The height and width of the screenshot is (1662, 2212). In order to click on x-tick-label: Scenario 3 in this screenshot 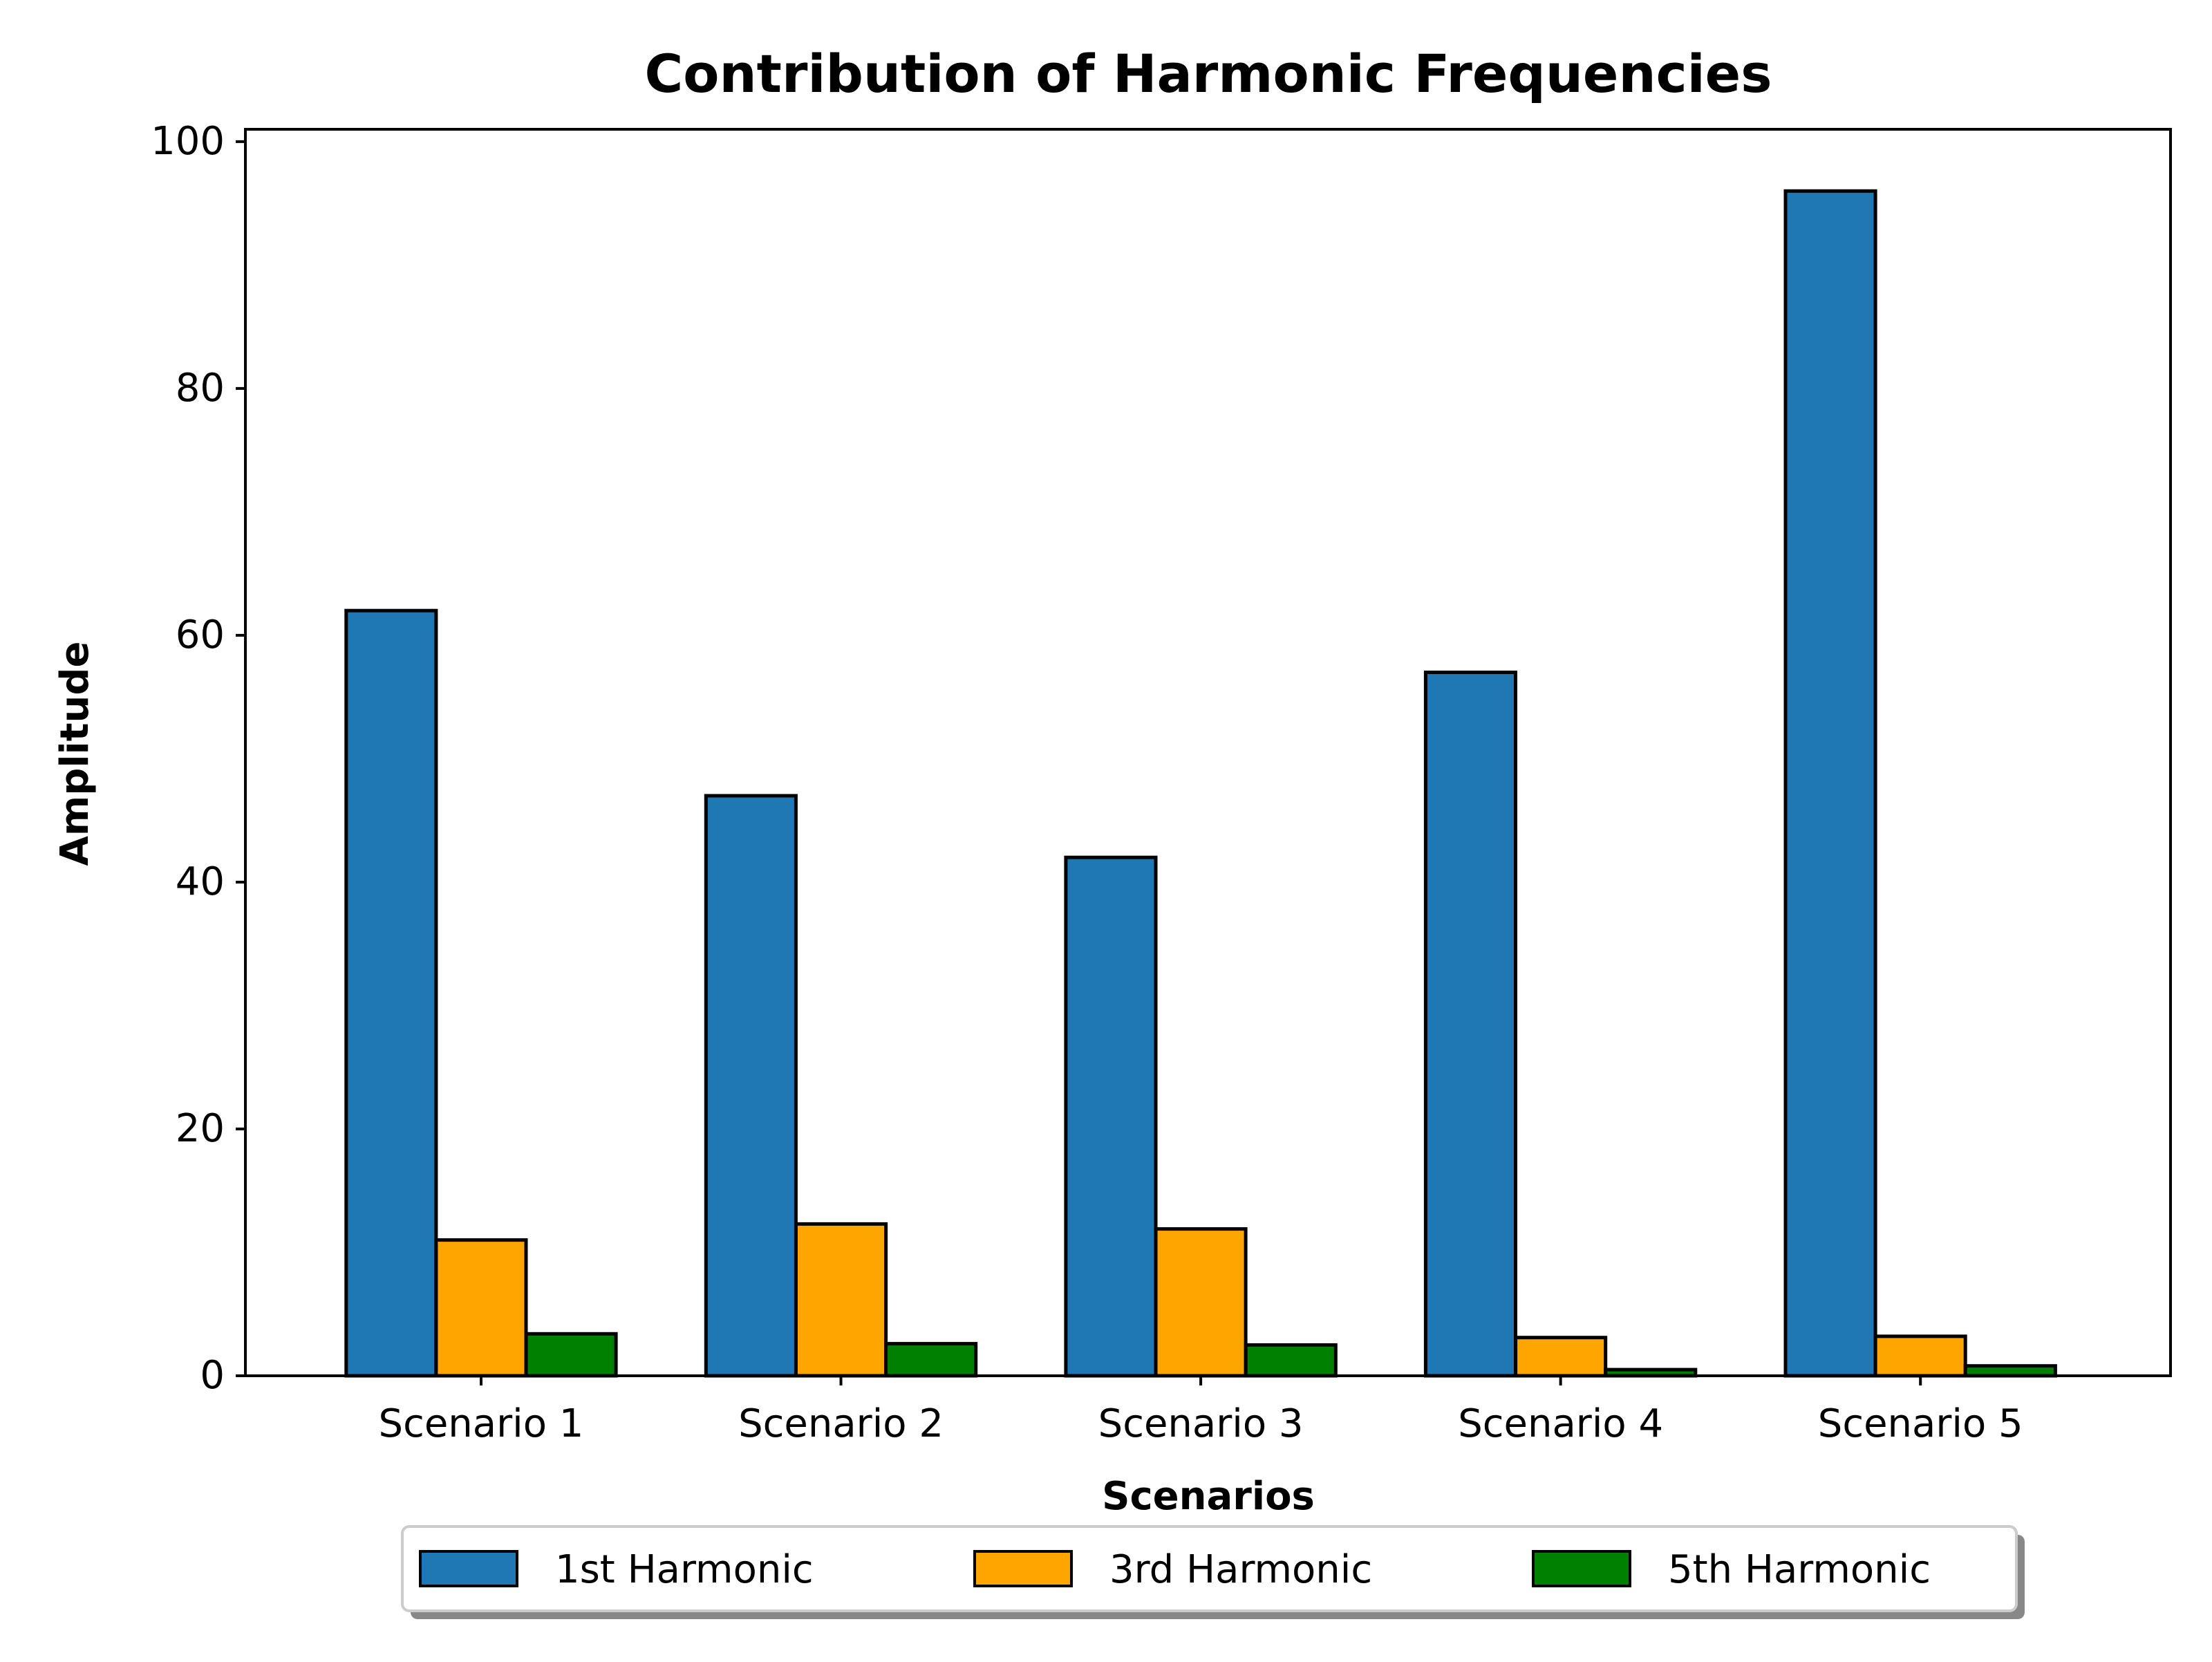, I will do `click(1201, 1424)`.